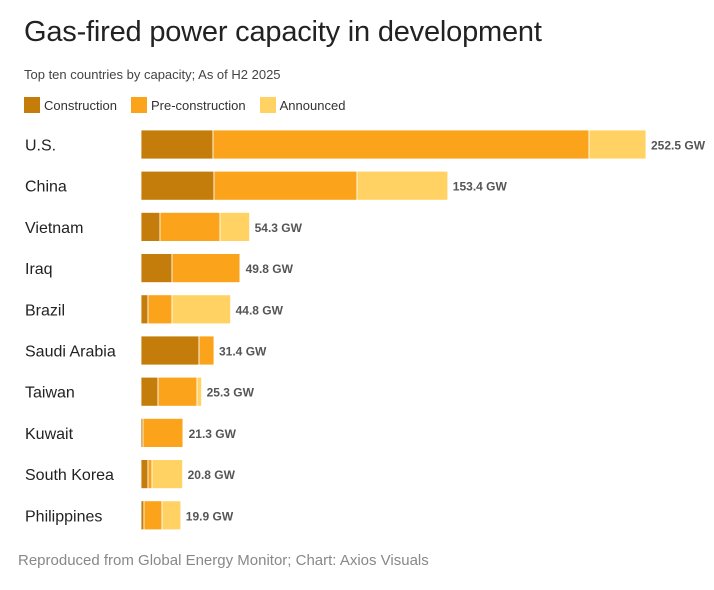 The image size is (714, 590). Describe the element at coordinates (130, 474) in the screenshot. I see `bar-row-south-korea: South Korea 20.8 GW` at that location.